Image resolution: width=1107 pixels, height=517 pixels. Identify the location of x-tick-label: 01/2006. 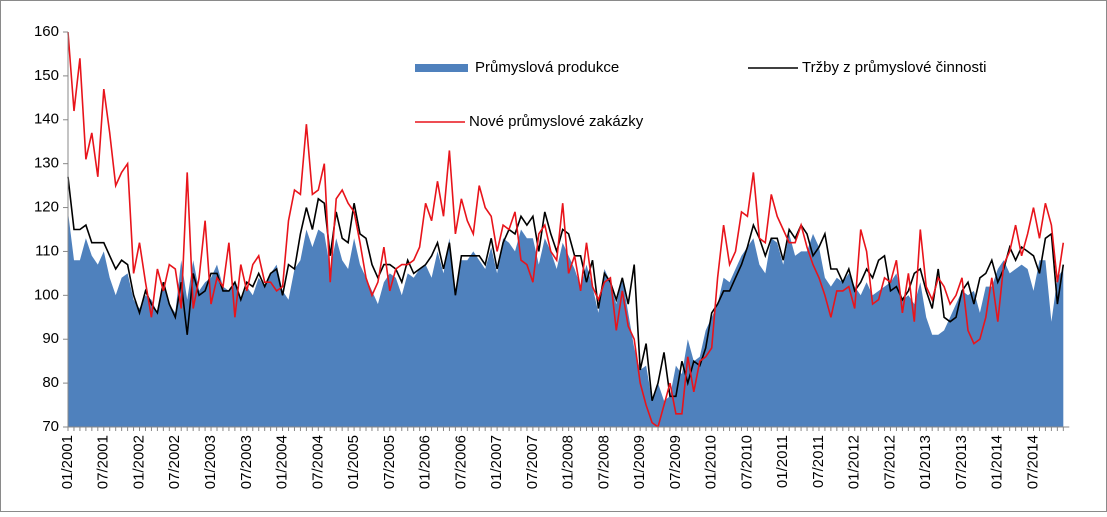
(425, 462).